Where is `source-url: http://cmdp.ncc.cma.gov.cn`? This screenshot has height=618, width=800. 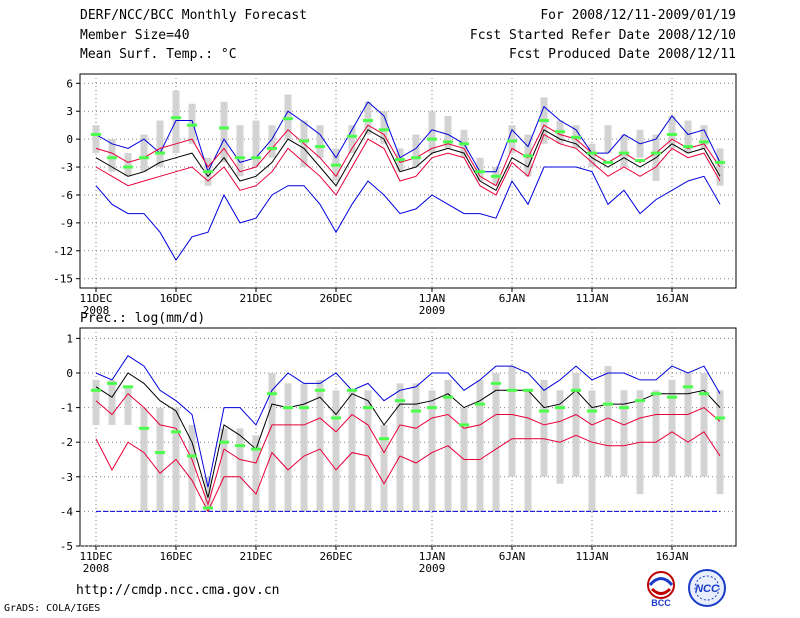
source-url: http://cmdp.ncc.cma.gov.cn is located at coordinates (178, 590).